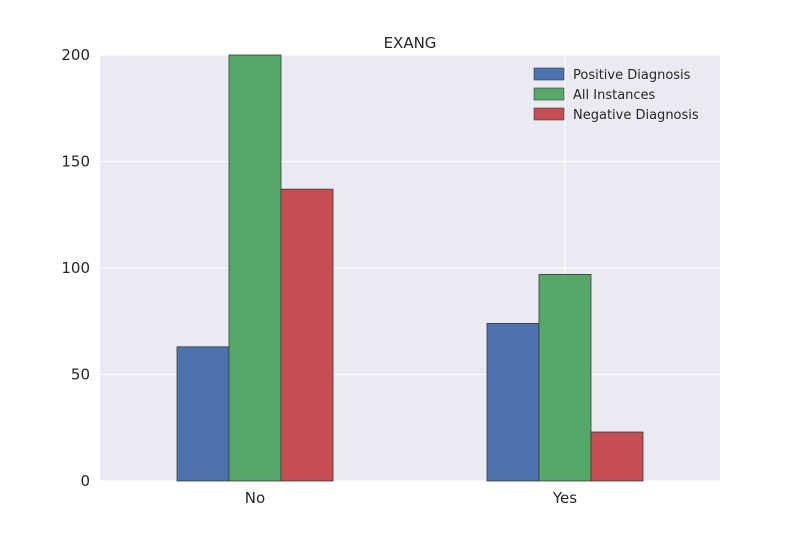  What do you see at coordinates (410, 43) in the screenshot?
I see `chart-title: EXANG` at bounding box center [410, 43].